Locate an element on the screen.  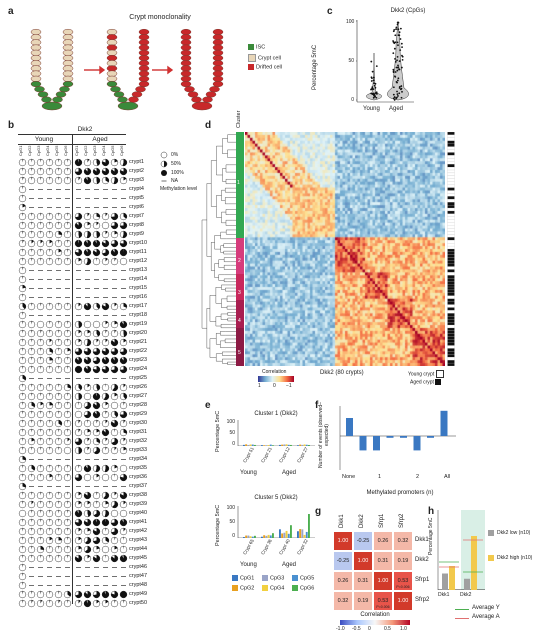
panel-h-line-avg-y-swatch is located at coordinates (462, 609).